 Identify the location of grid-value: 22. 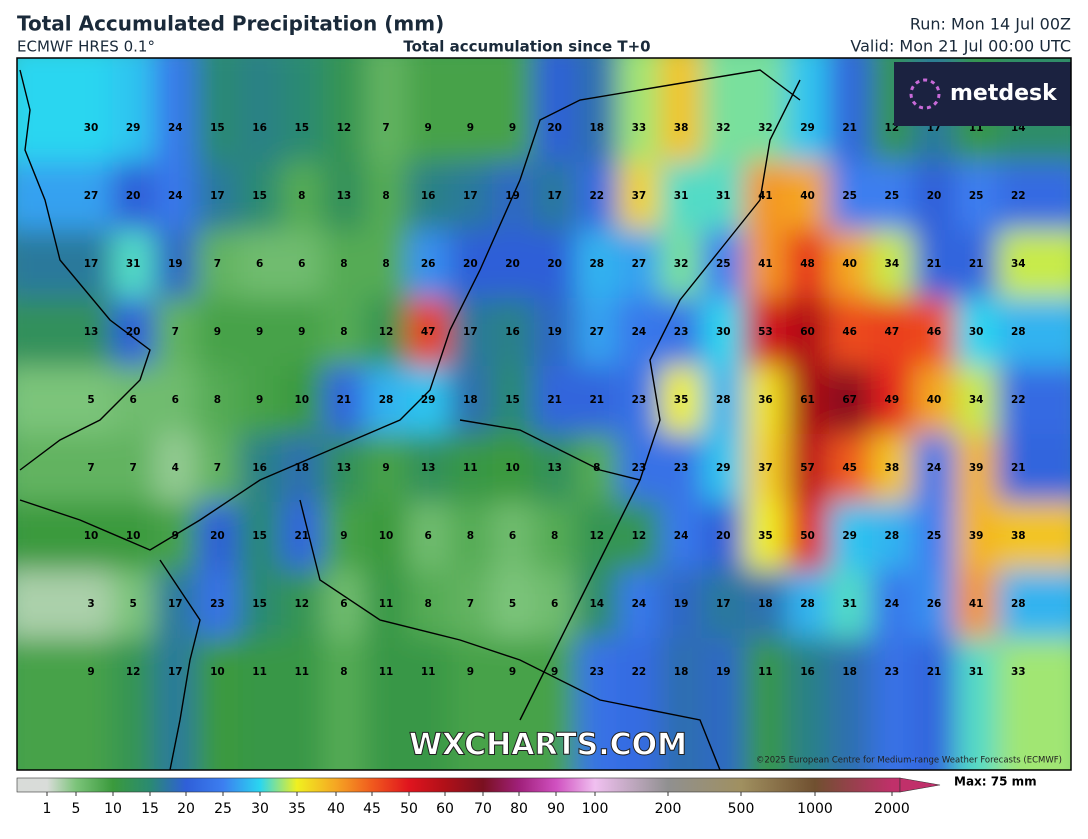
(639, 672).